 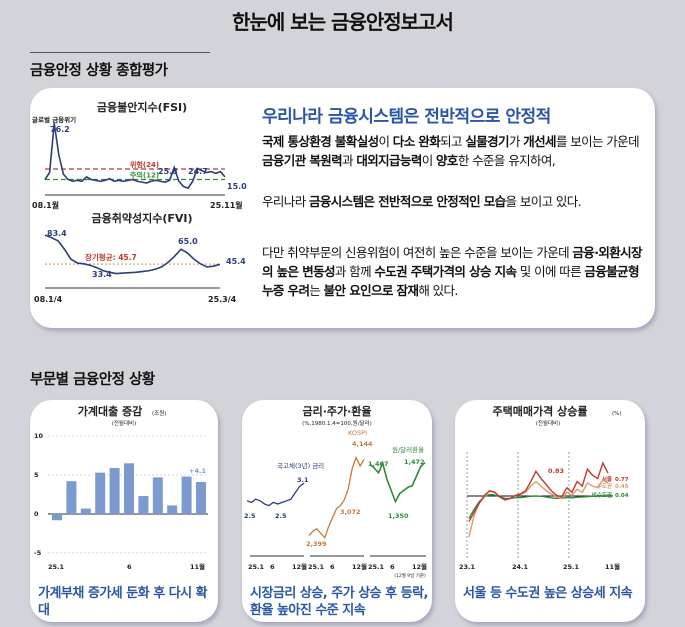 What do you see at coordinates (520, 567) in the screenshot?
I see `housing-xtick: 24.1` at bounding box center [520, 567].